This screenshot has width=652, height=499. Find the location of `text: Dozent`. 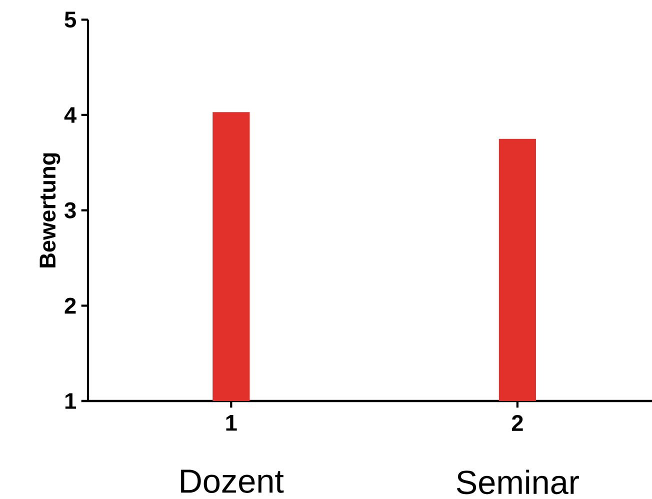

text: Dozent is located at coordinates (232, 481).